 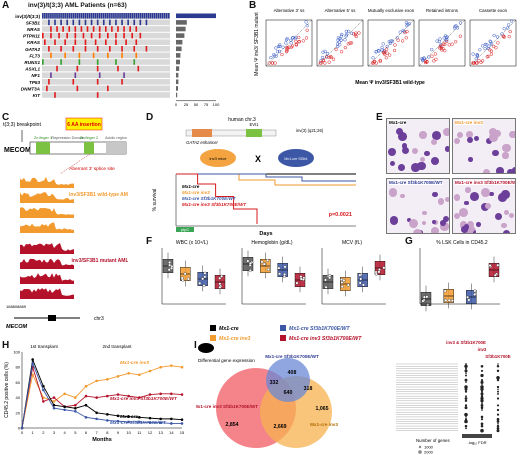 What do you see at coordinates (476, 442) in the screenshot?
I see `i-color-legend: -log₁₀ FDR` at bounding box center [476, 442].